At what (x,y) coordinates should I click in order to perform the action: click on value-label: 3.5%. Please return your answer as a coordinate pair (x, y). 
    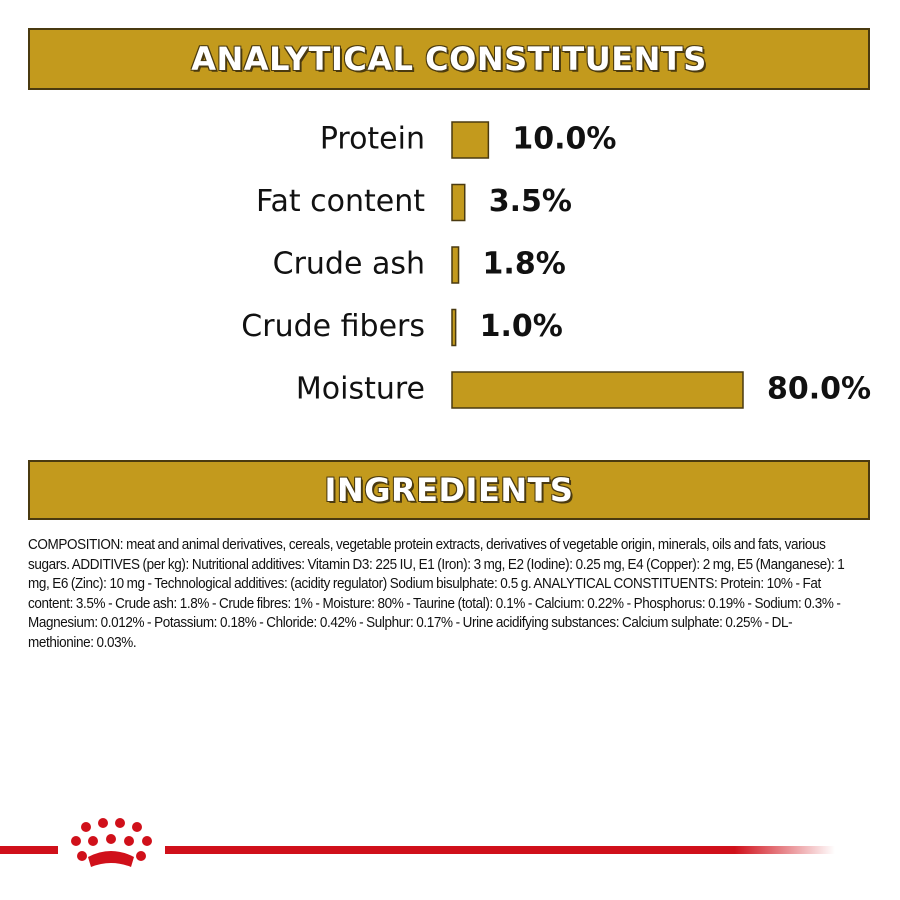
    Looking at the image, I should click on (530, 201).